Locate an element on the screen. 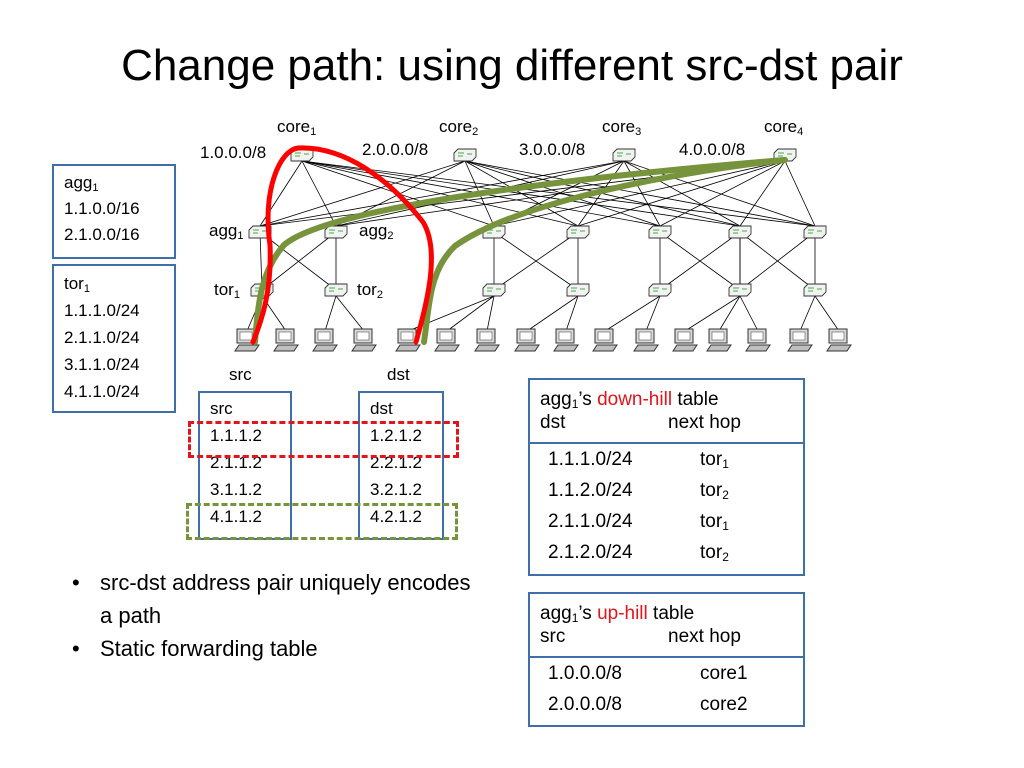 This screenshot has height=768, width=1024. core-2-prefix: 2.0.0.0/8 is located at coordinates (395, 149).